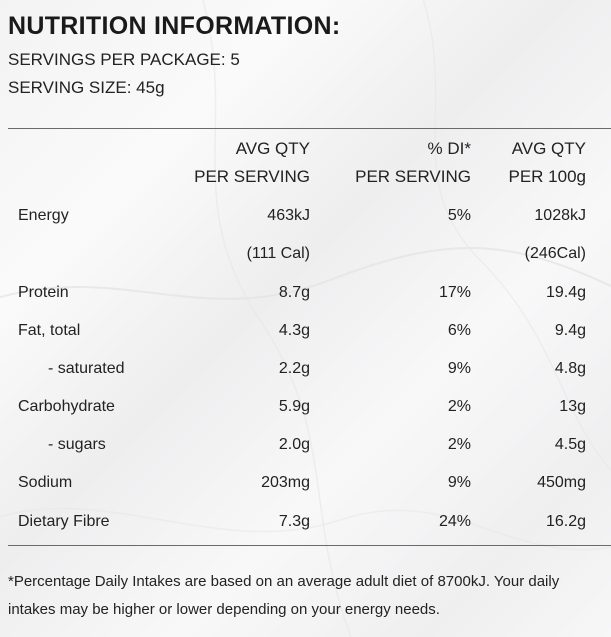 The width and height of the screenshot is (611, 637). What do you see at coordinates (547, 176) in the screenshot?
I see `header-line: PER 100g` at bounding box center [547, 176].